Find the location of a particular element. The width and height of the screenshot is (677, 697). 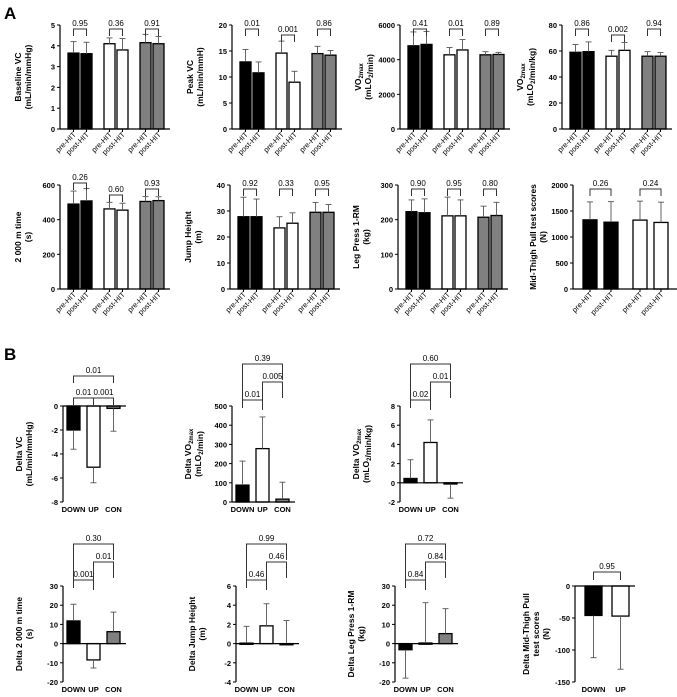

y-tick-label: 30 is located at coordinates (54, 586).